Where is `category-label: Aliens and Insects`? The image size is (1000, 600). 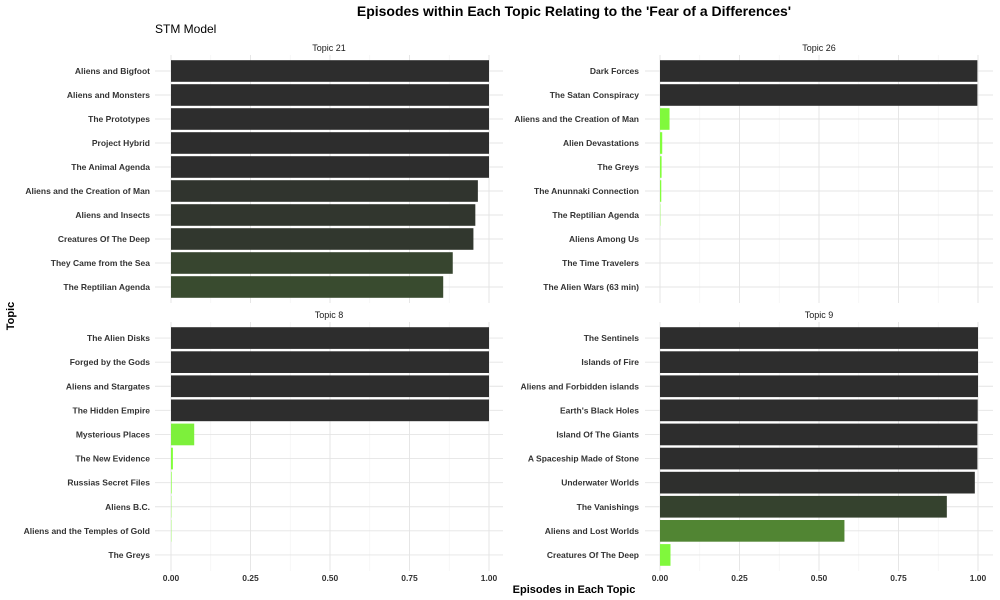
category-label: Aliens and Insects is located at coordinates (112, 215).